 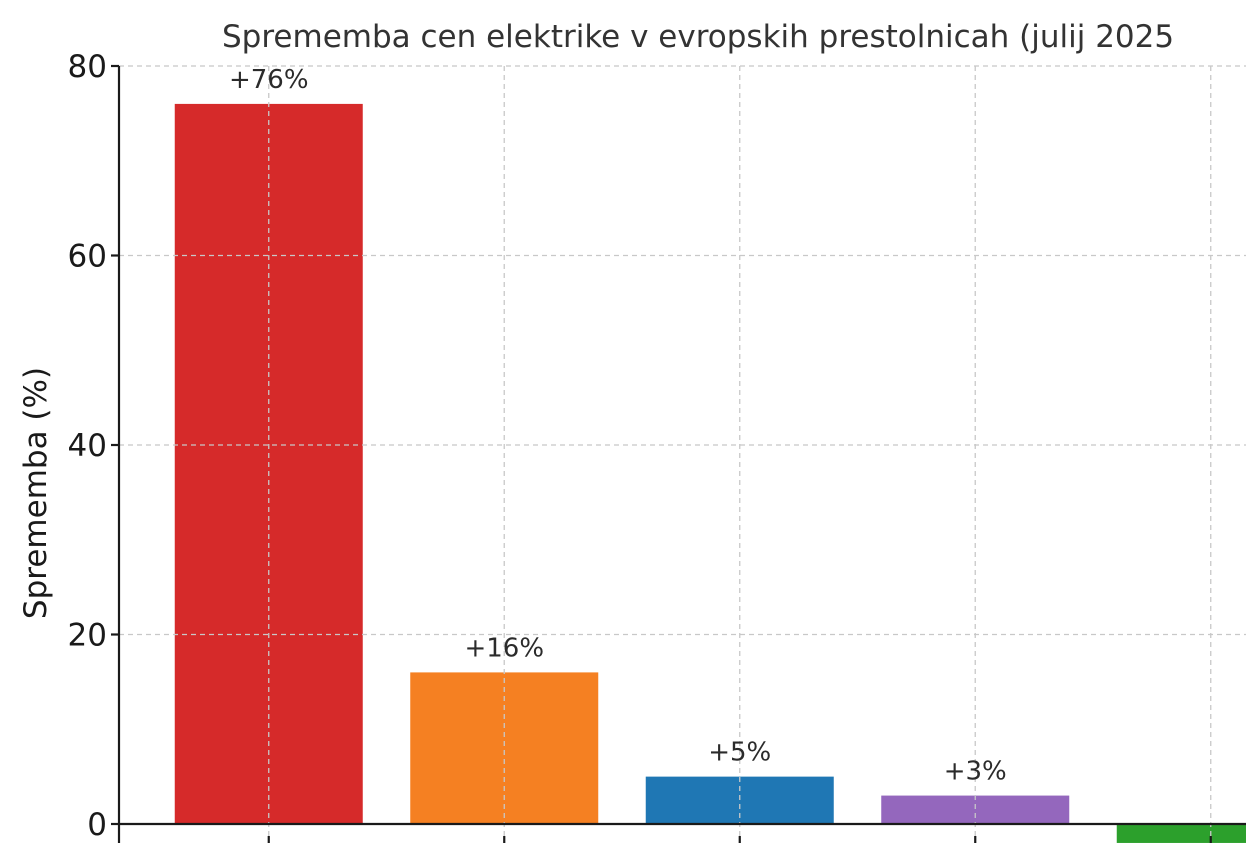 I want to click on y-tick-label: 60, so click(x=87, y=257).